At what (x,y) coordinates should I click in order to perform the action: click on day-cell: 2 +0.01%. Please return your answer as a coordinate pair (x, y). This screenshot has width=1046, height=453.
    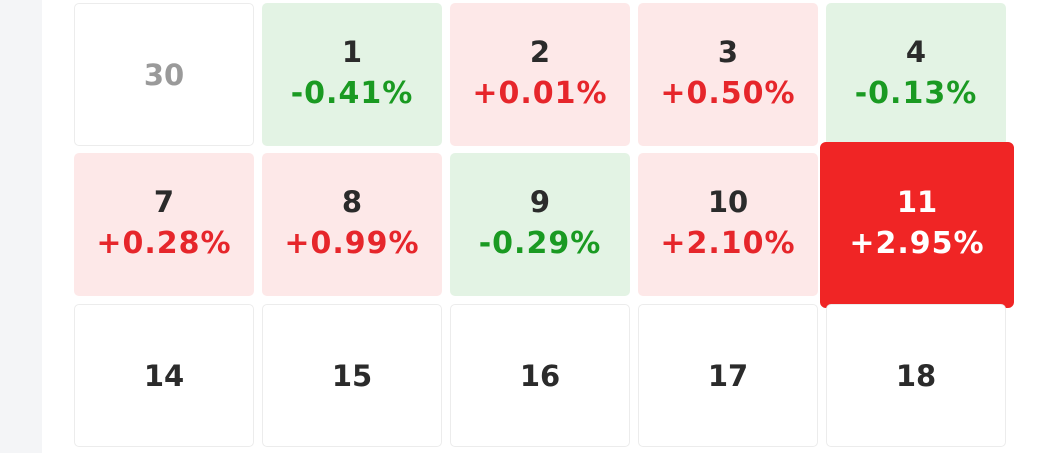
    Looking at the image, I should click on (540, 74).